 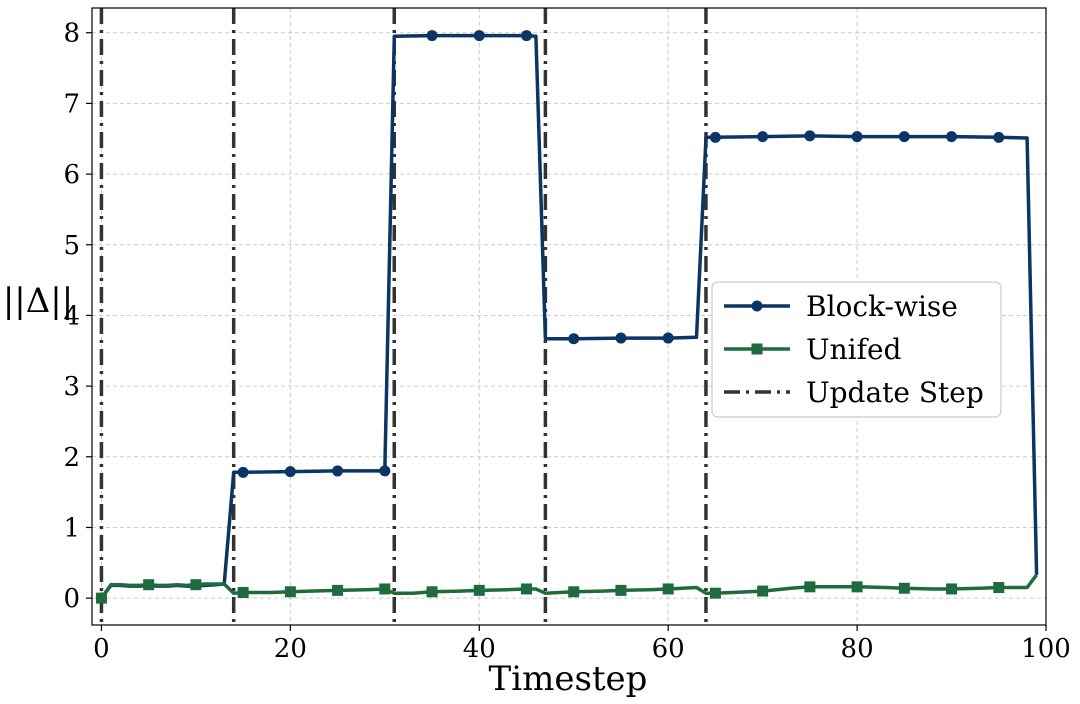 I want to click on x-tick-label: 60, so click(x=668, y=649).